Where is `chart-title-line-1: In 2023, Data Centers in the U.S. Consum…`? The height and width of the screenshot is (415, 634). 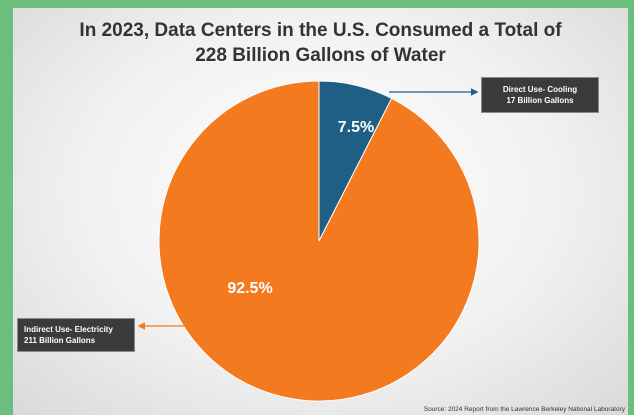
chart-title-line-1: In 2023, Data Centers in the U.S. Consum… is located at coordinates (320, 30).